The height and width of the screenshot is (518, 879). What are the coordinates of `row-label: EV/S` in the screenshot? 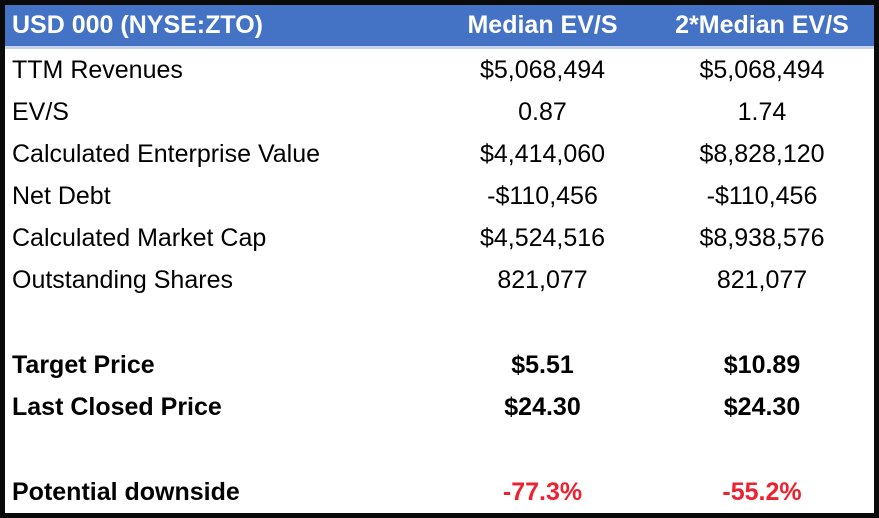 It's located at (40, 111).